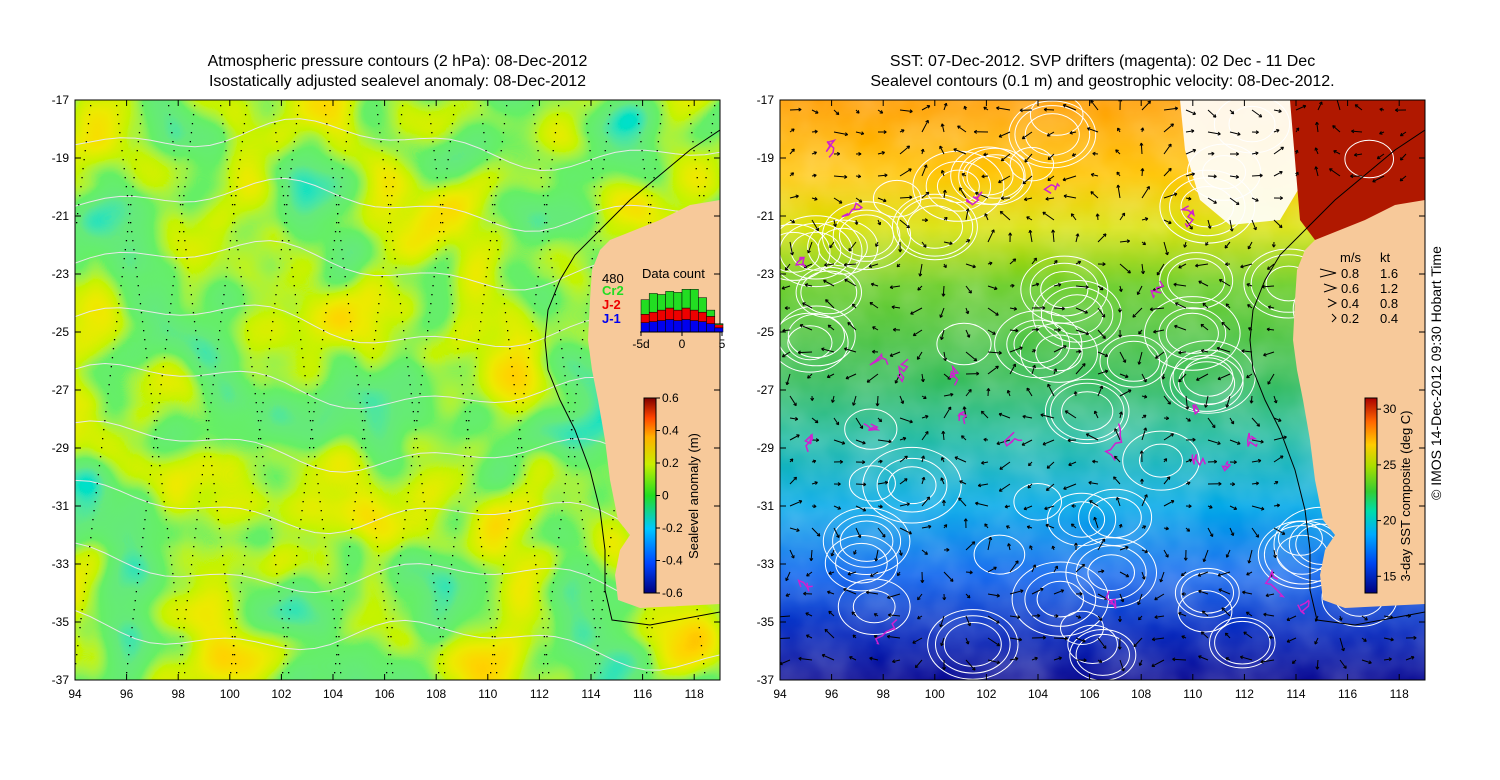 This screenshot has width=1500, height=780. What do you see at coordinates (780, 694) in the screenshot?
I see `x-tick-label: 94` at bounding box center [780, 694].